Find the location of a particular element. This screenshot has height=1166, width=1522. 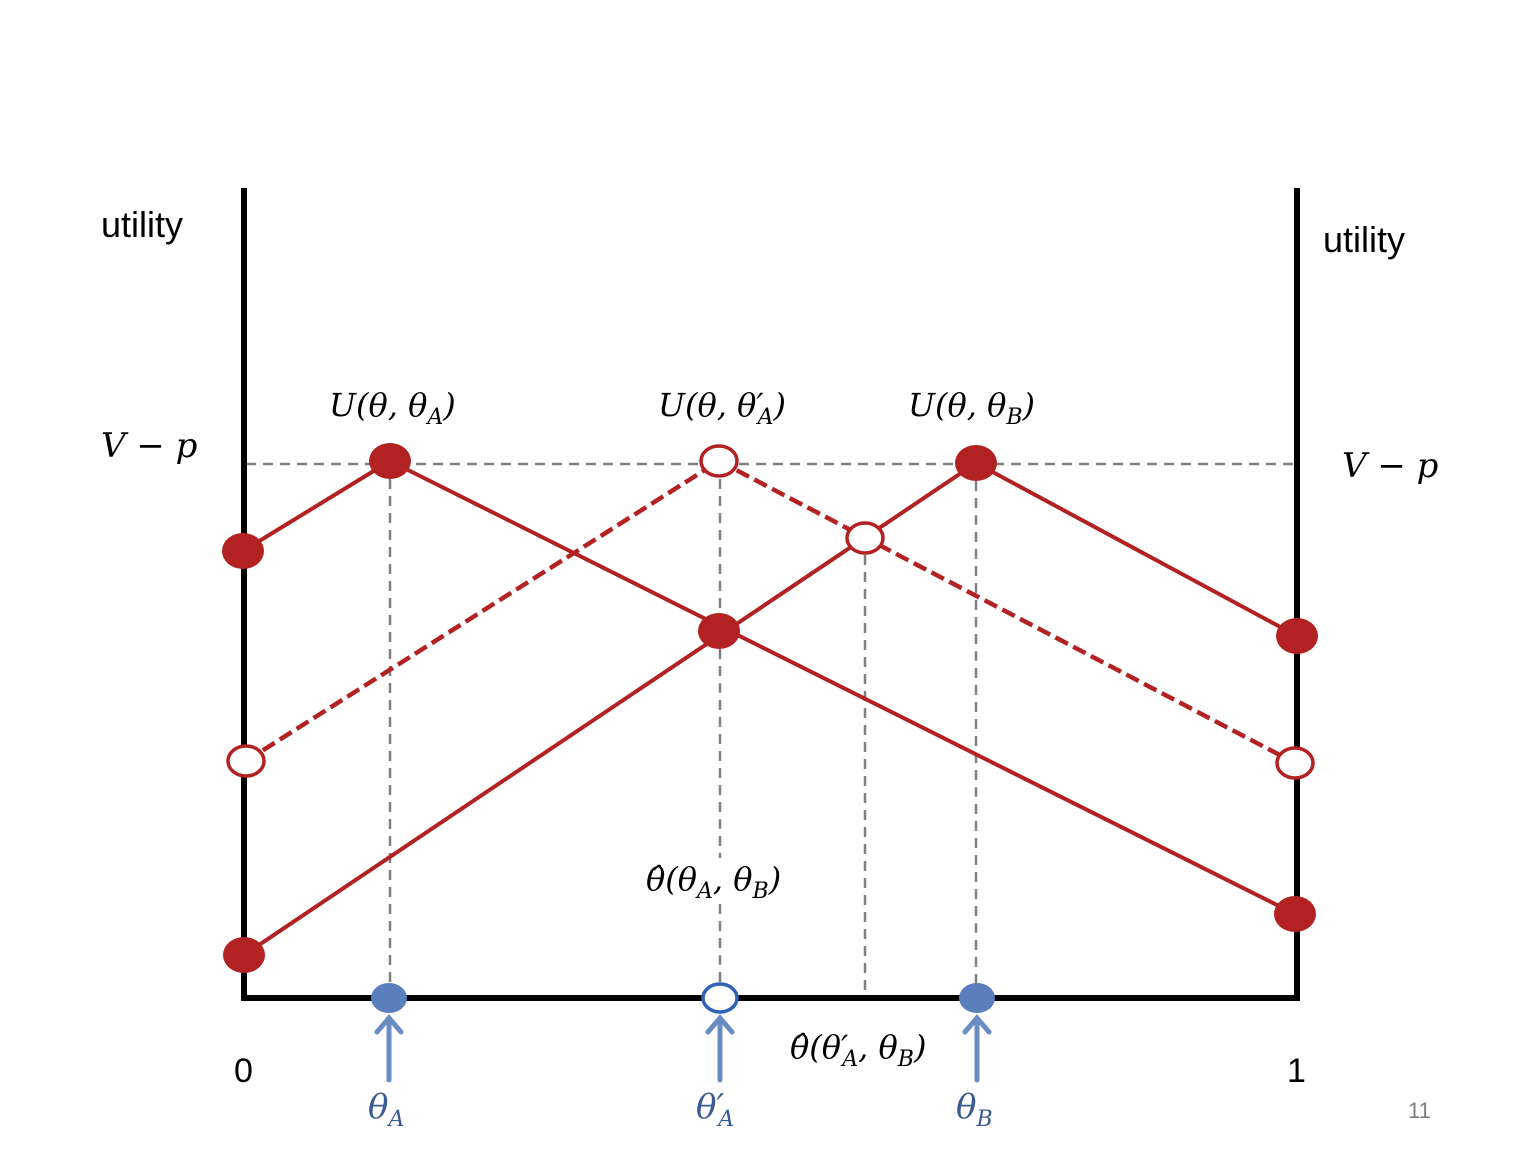

label-backdrop is located at coordinates (722, 881).